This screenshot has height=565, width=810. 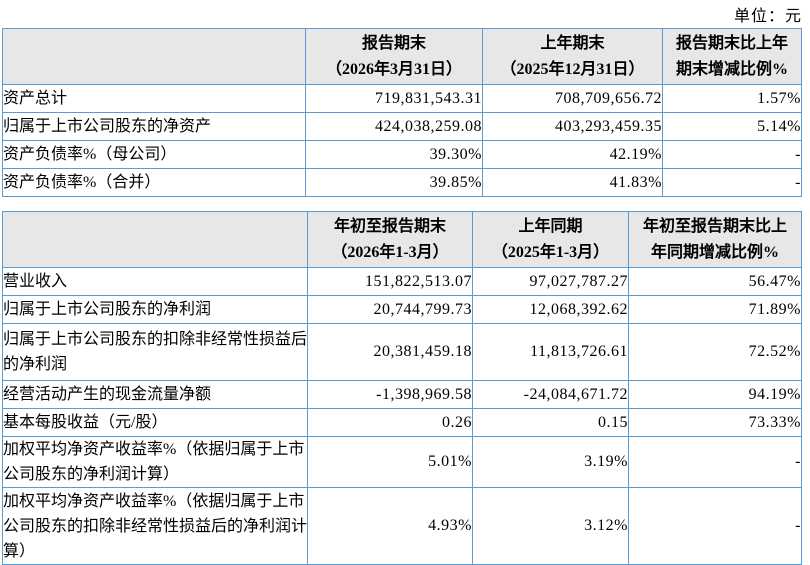 What do you see at coordinates (550, 239) in the screenshot?
I see `table2-col-header-prior-period: 上年同期 （2025年1-3月）` at bounding box center [550, 239].